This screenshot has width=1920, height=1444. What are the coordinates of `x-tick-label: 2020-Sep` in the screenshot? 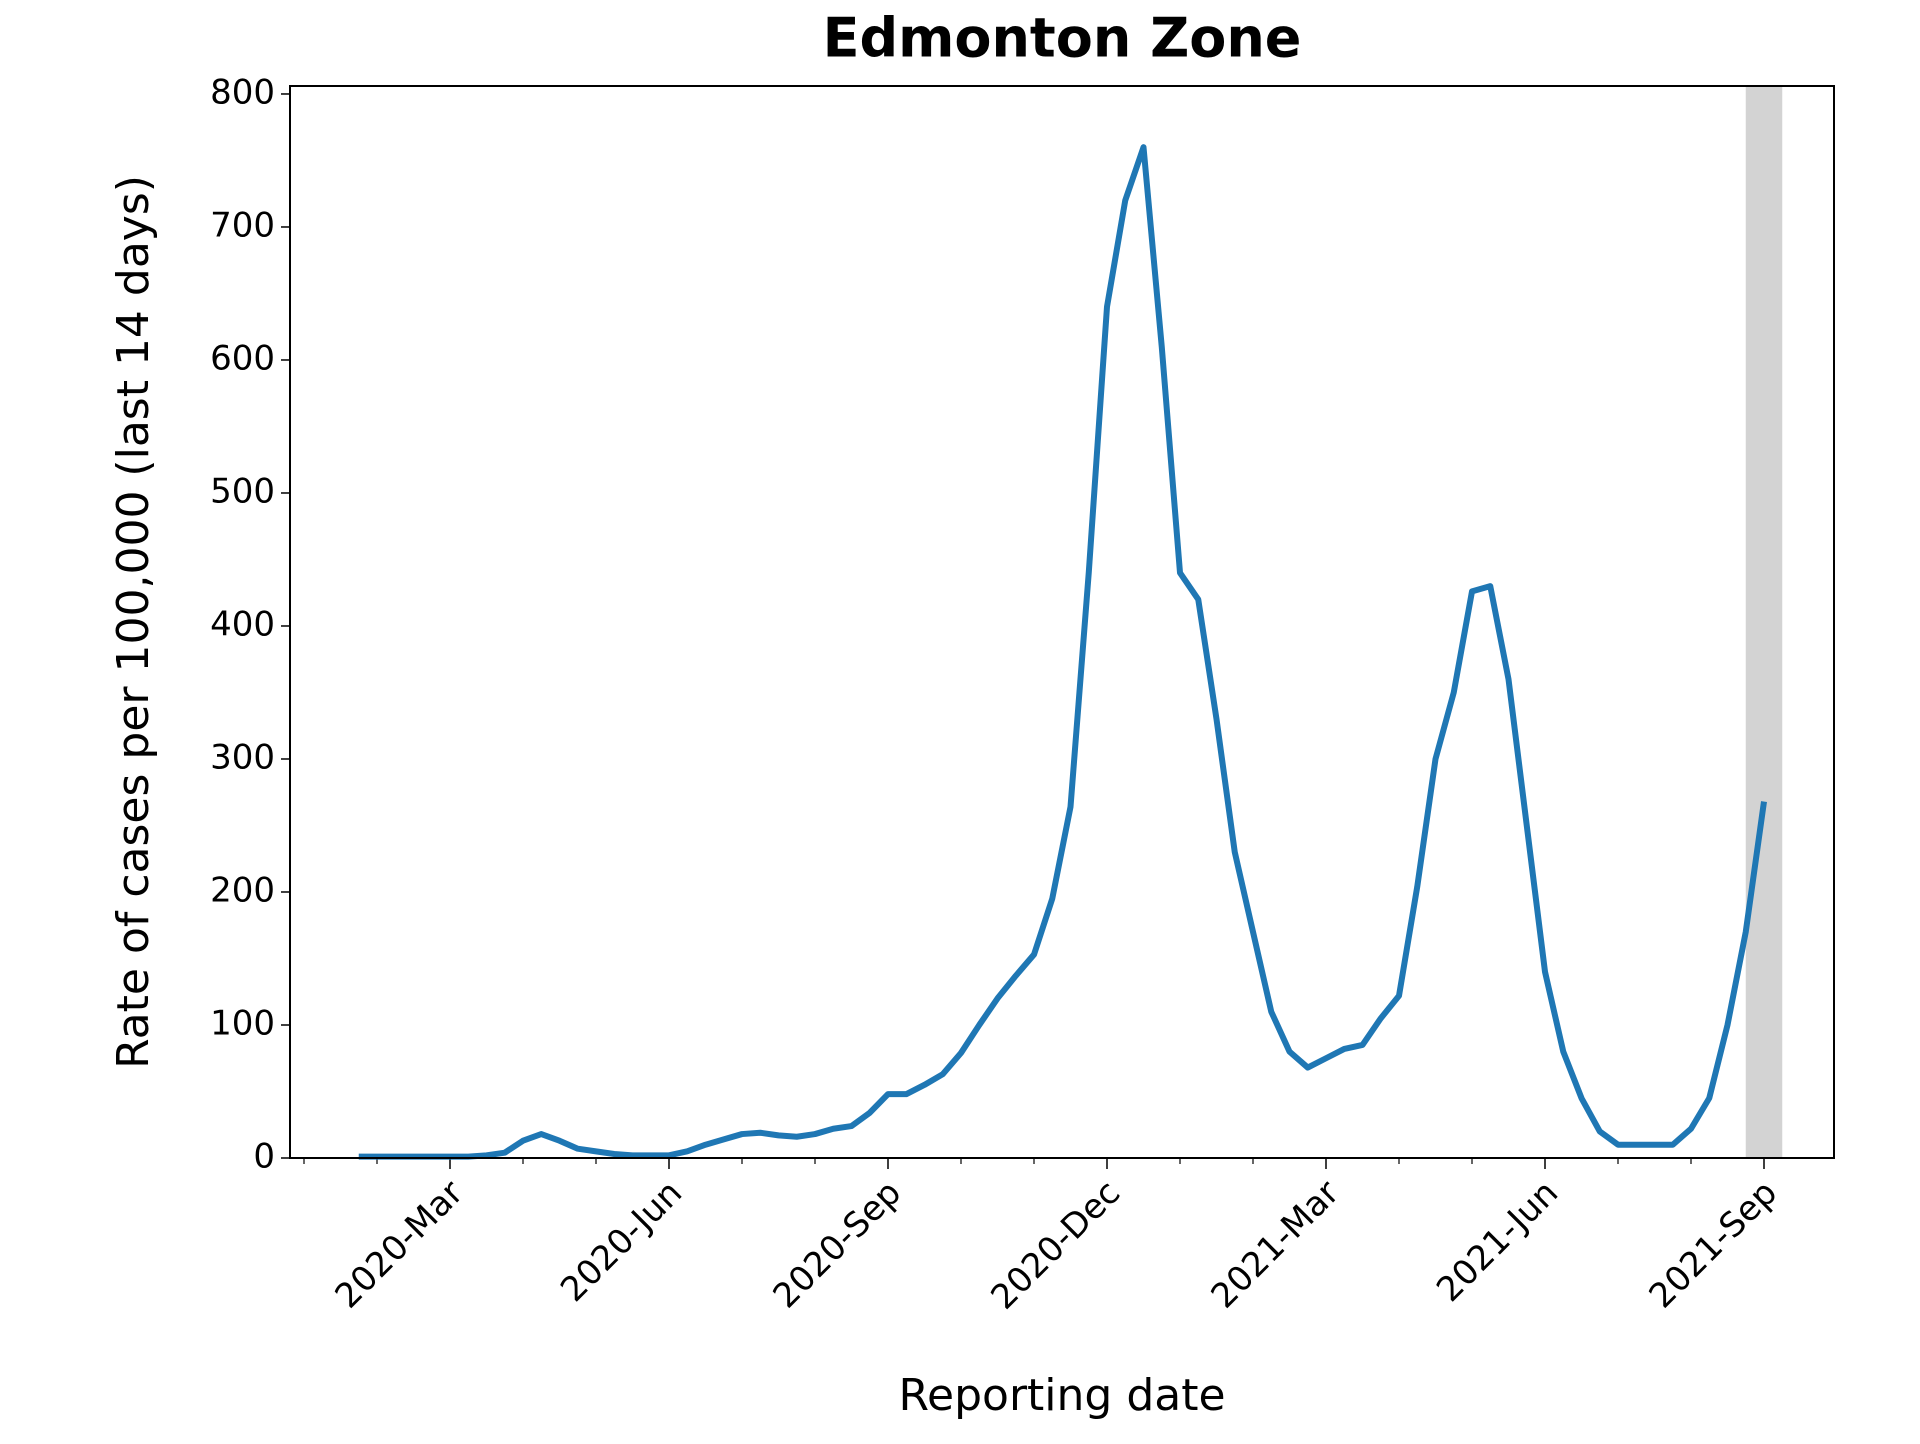 It's located at (837, 1244).